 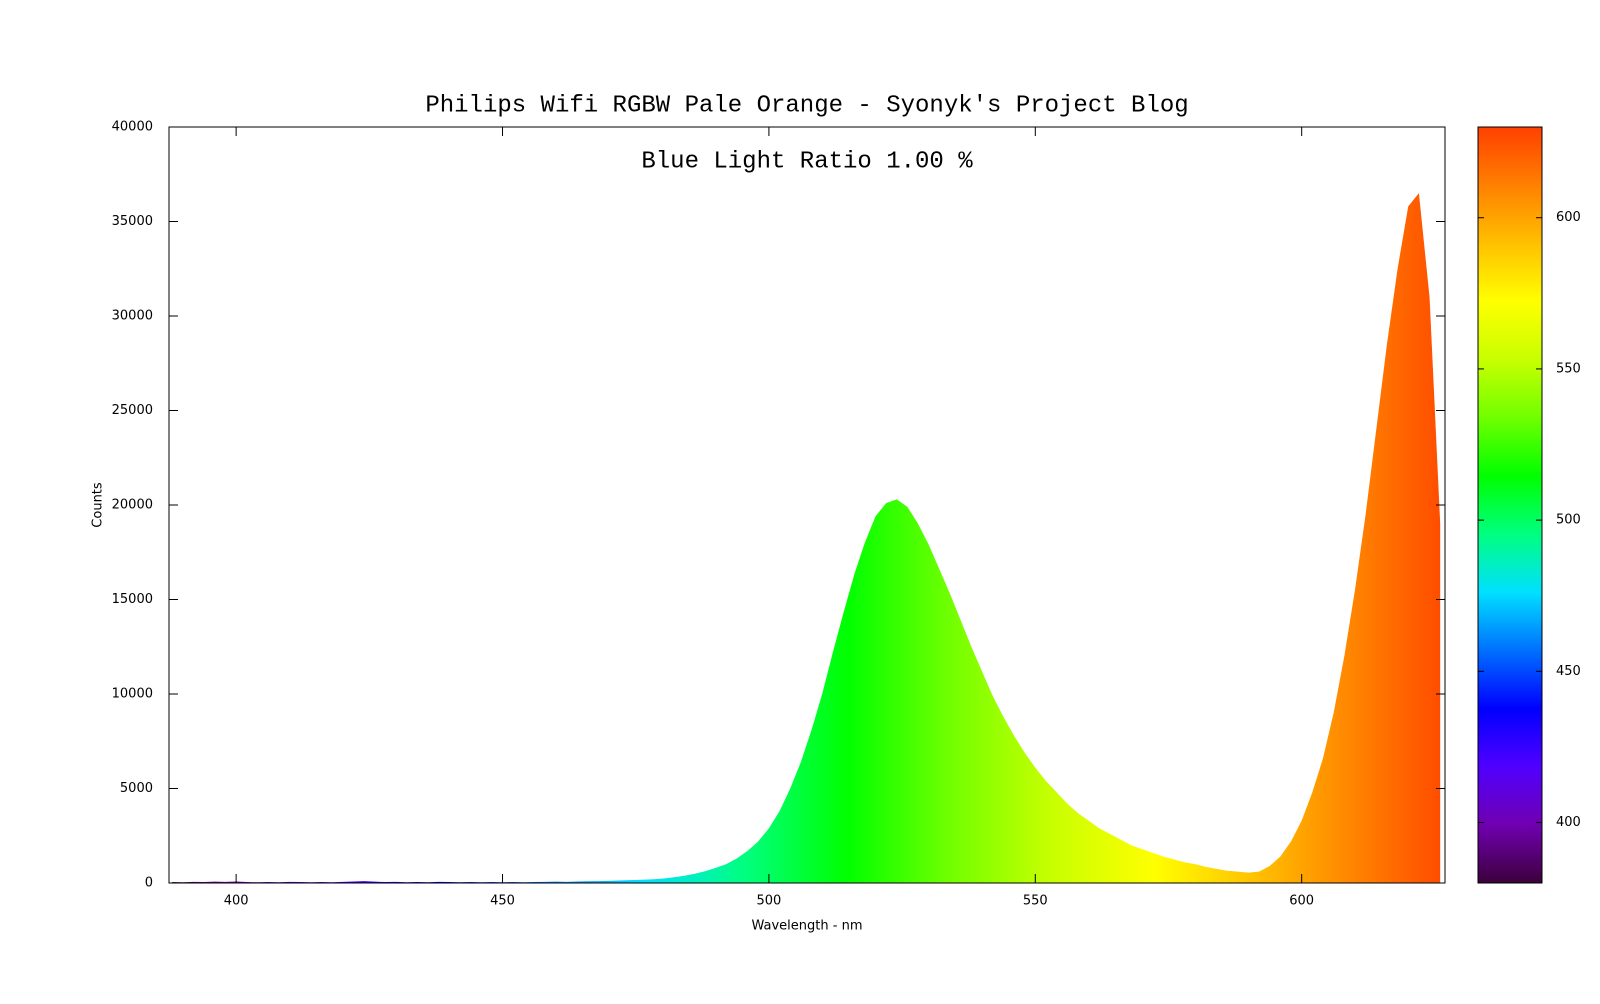 What do you see at coordinates (1510, 505) in the screenshot?
I see `colorbar` at bounding box center [1510, 505].